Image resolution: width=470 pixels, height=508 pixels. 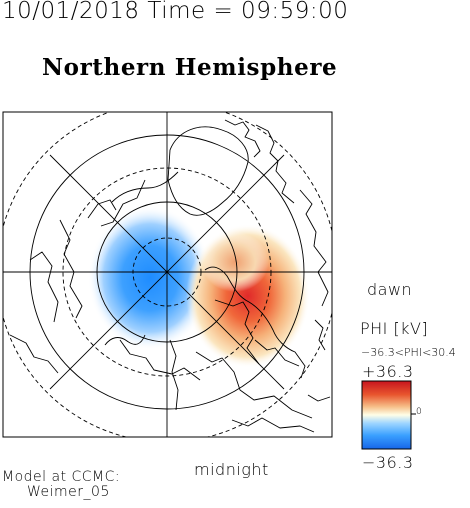 What do you see at coordinates (231, 469) in the screenshot?
I see `midnight-label: midnight` at bounding box center [231, 469].